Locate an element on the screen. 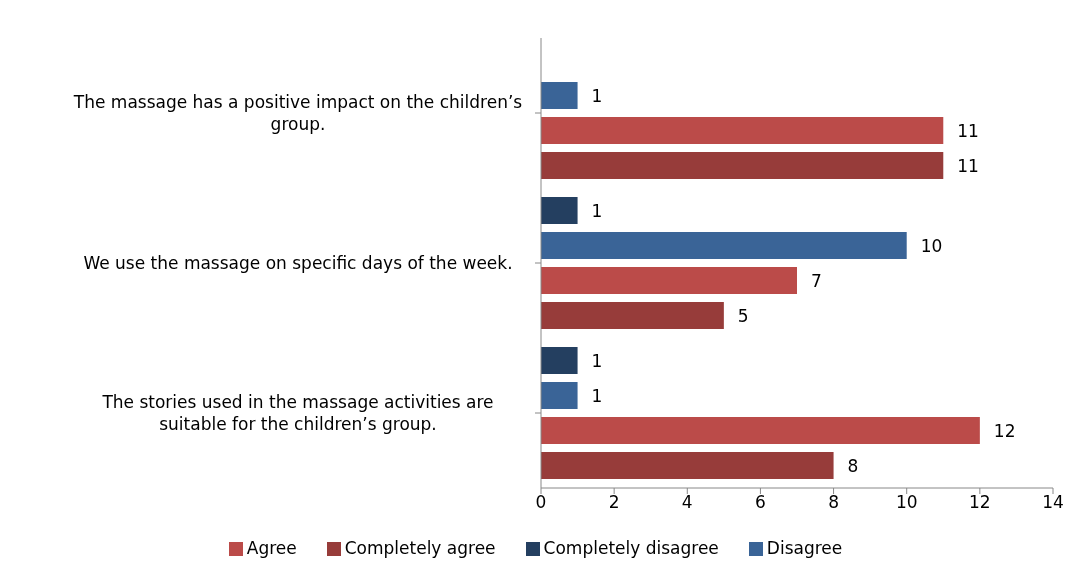  x-tick-label: 14 is located at coordinates (1053, 502).